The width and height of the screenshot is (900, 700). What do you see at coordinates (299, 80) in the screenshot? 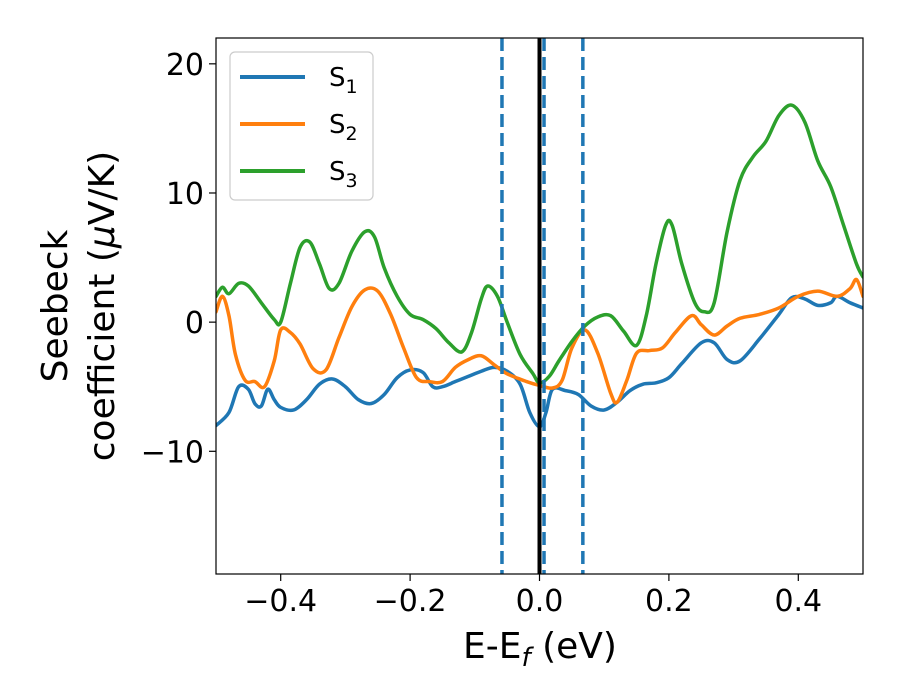
I see `legend-item-s1: S1` at bounding box center [299, 80].